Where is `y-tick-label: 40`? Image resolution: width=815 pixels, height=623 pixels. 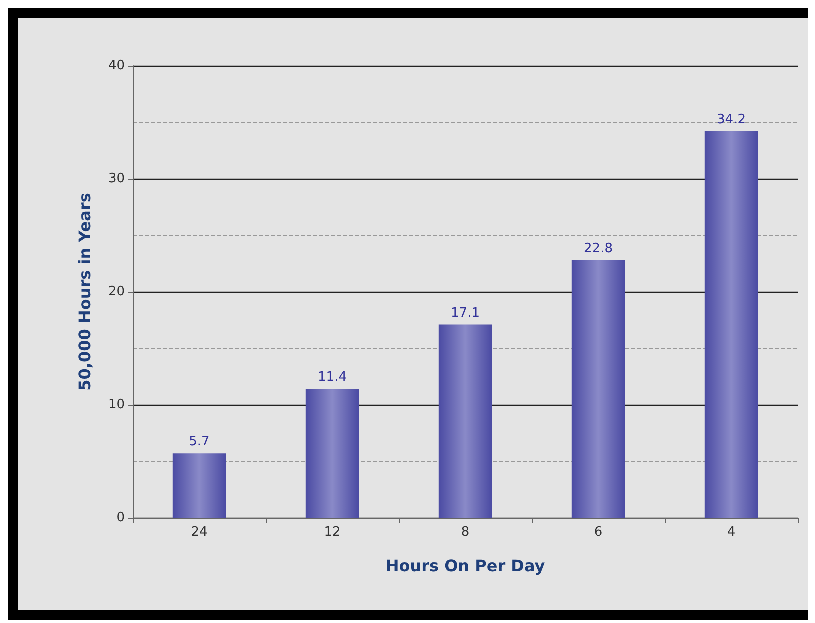
y-tick-label: 40 is located at coordinates (116, 66).